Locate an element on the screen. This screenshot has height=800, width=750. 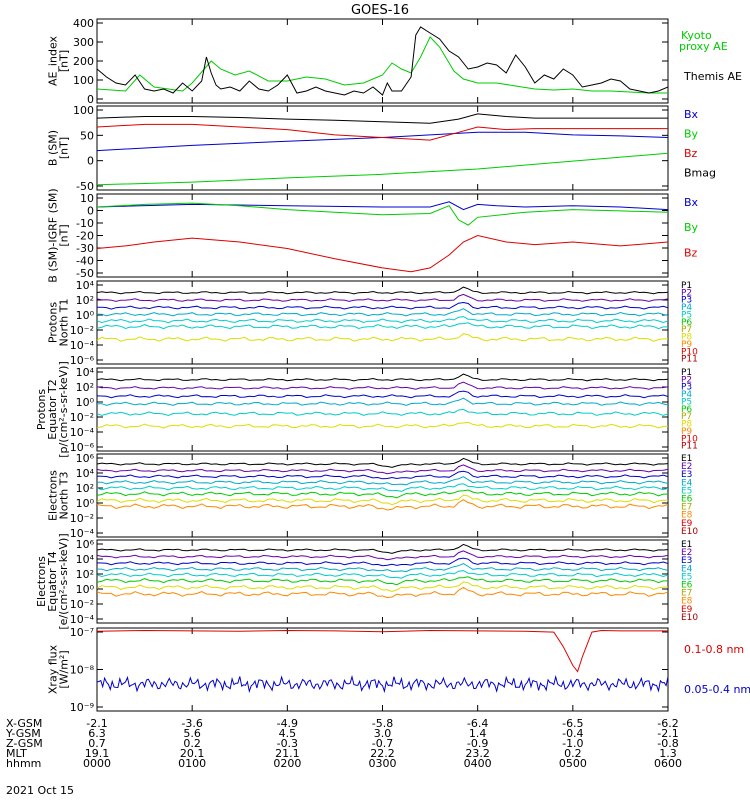
footer-value: 22.2 is located at coordinates (382, 753).